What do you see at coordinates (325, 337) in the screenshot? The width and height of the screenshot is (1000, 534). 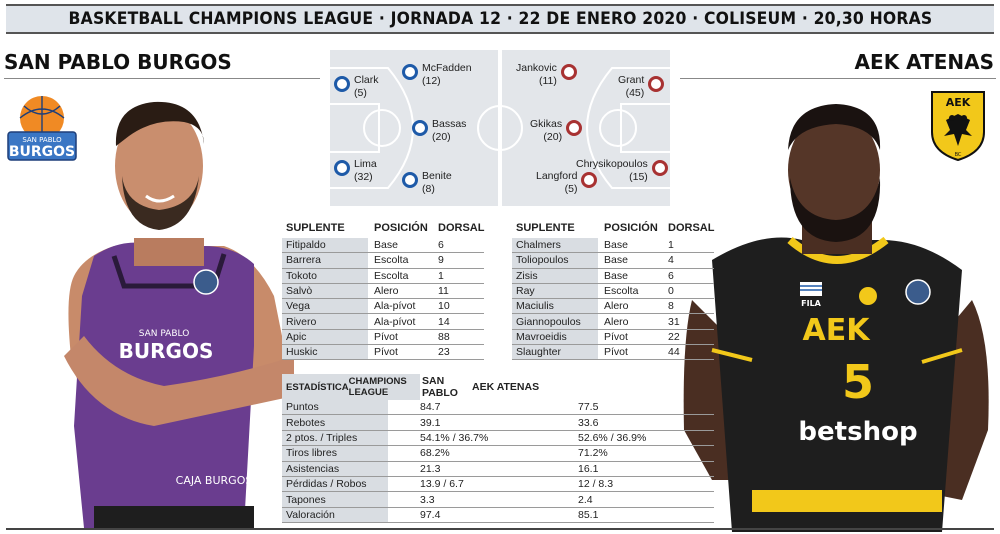 I see `bench-player-name: Apic` at bounding box center [325, 337].